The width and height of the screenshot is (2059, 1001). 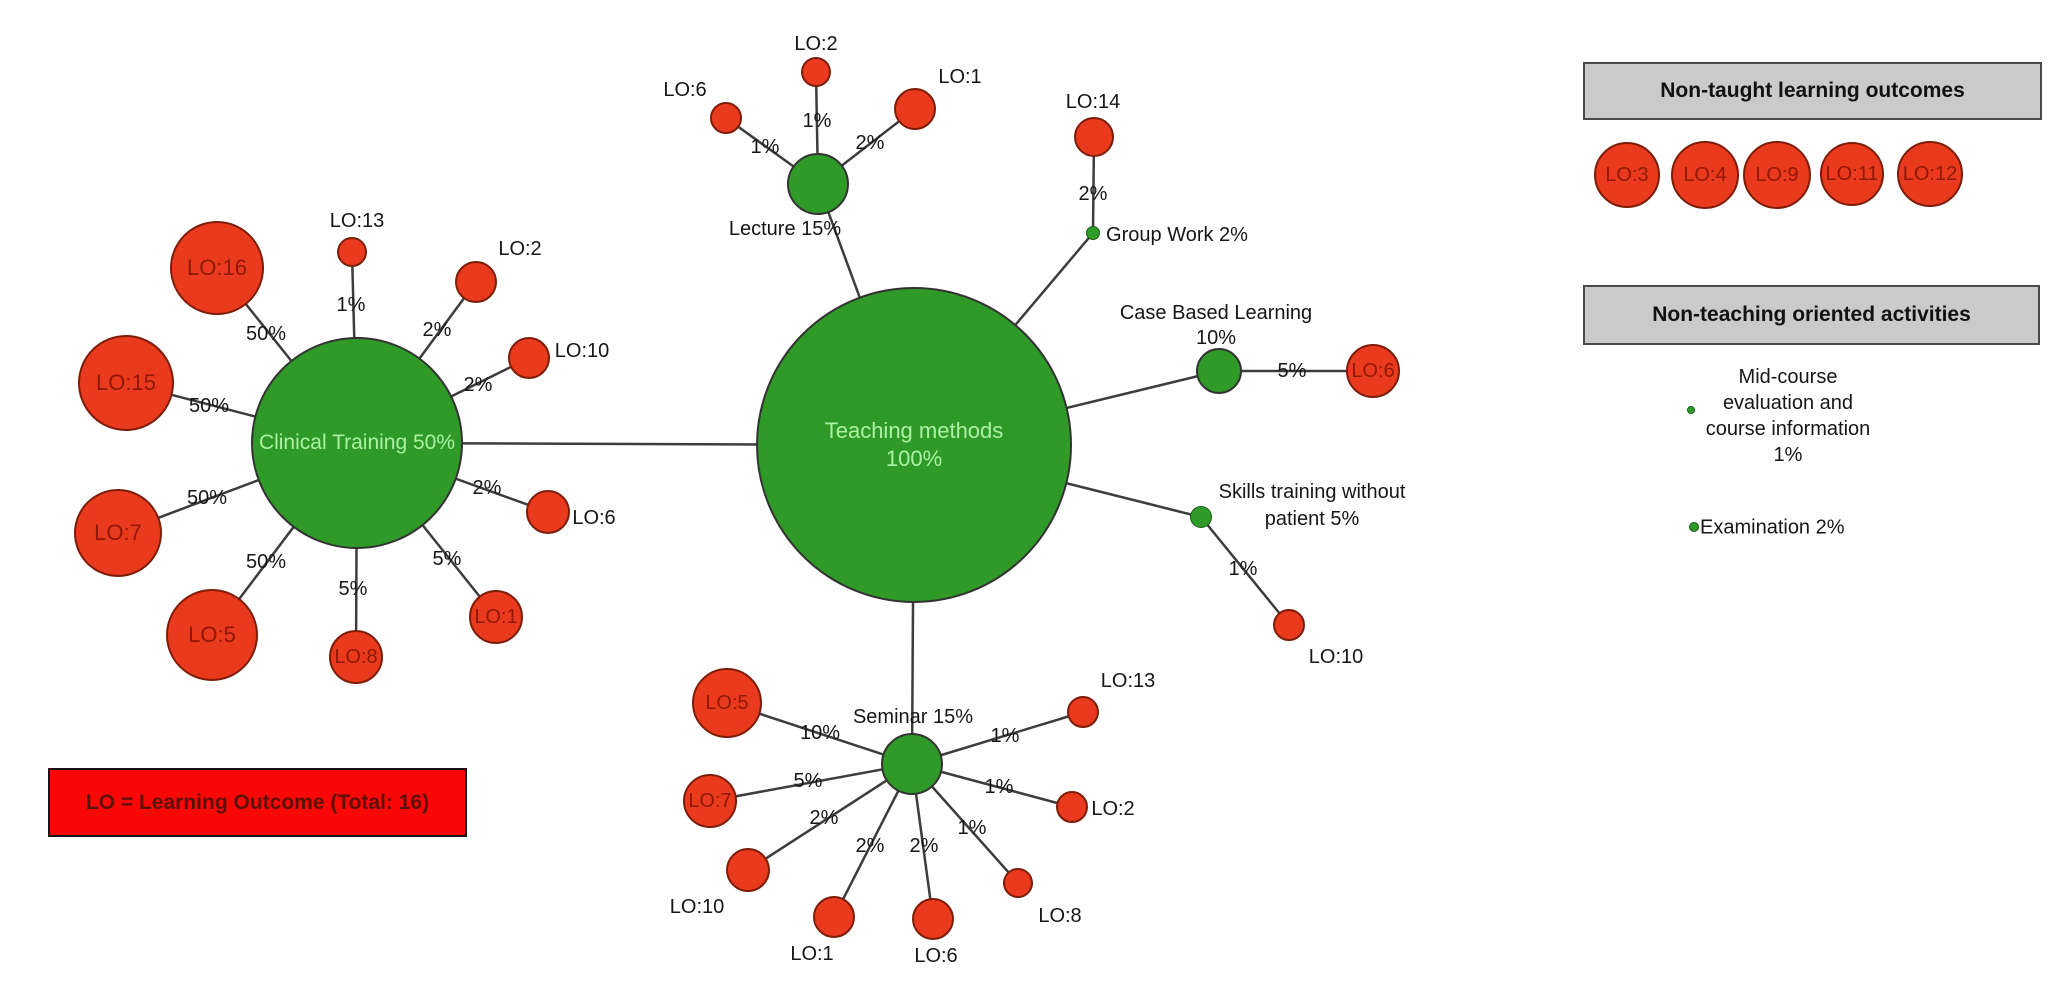 I want to click on edge-pct-clinical-lo7: 50%, so click(x=207, y=498).